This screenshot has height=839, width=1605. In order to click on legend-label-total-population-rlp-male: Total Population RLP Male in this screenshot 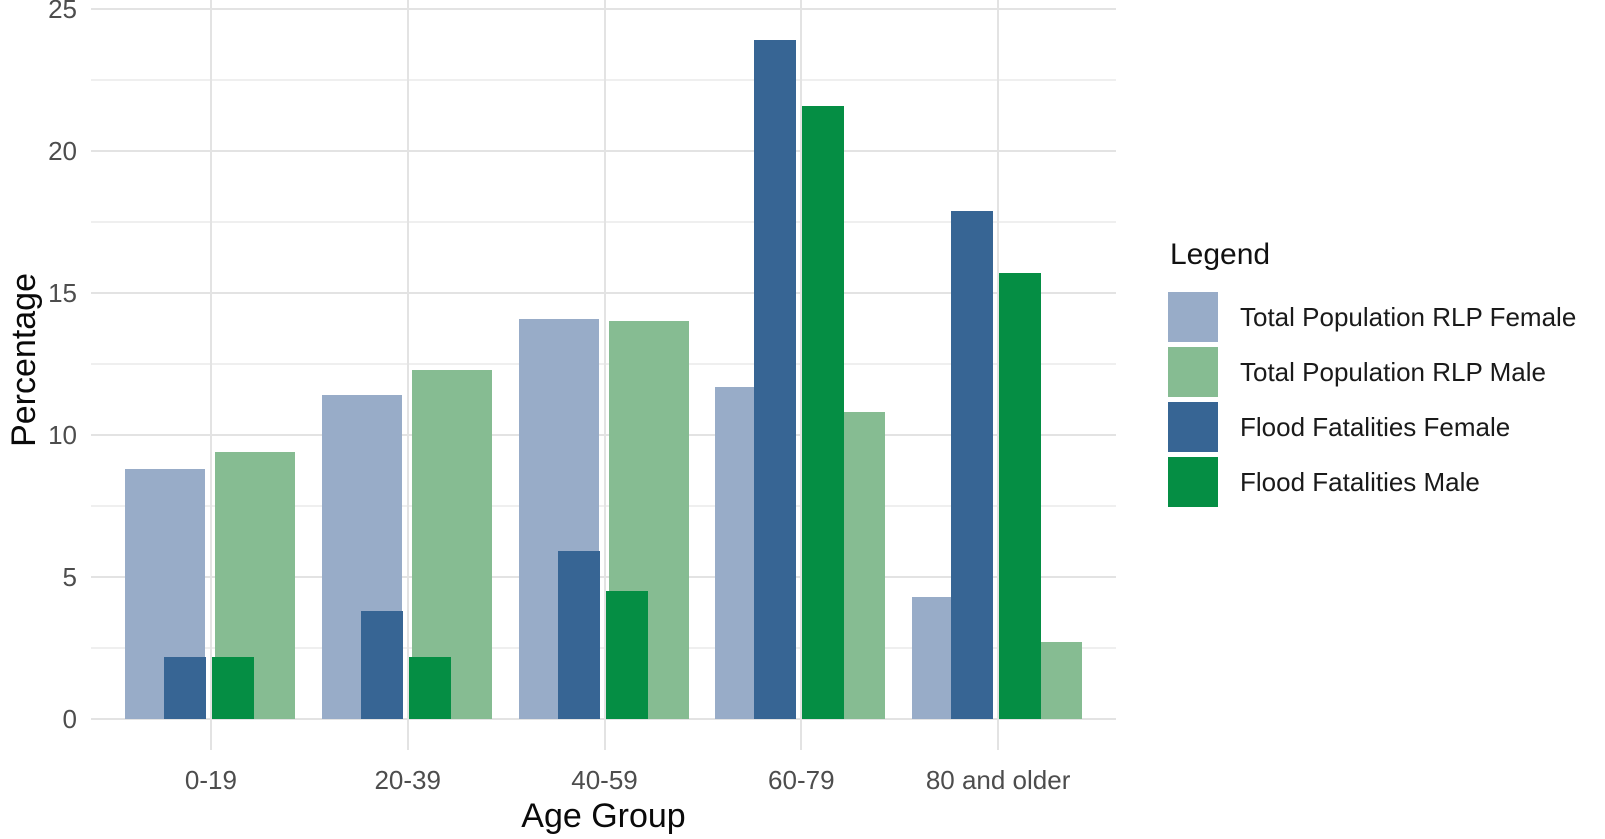, I will do `click(1393, 371)`.